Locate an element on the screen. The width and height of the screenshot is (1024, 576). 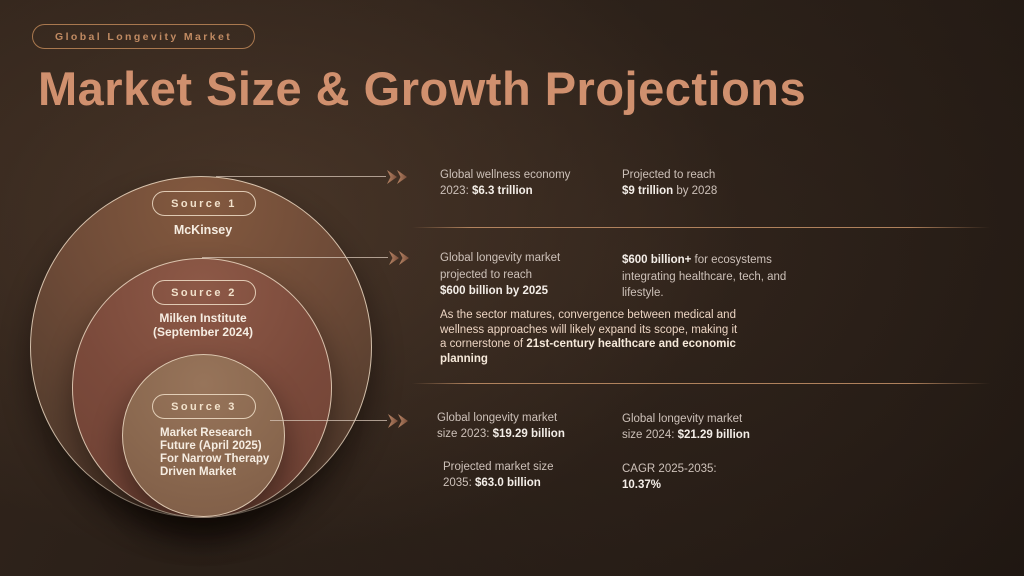
source-3-name-line4: Driven Market is located at coordinates (198, 472).